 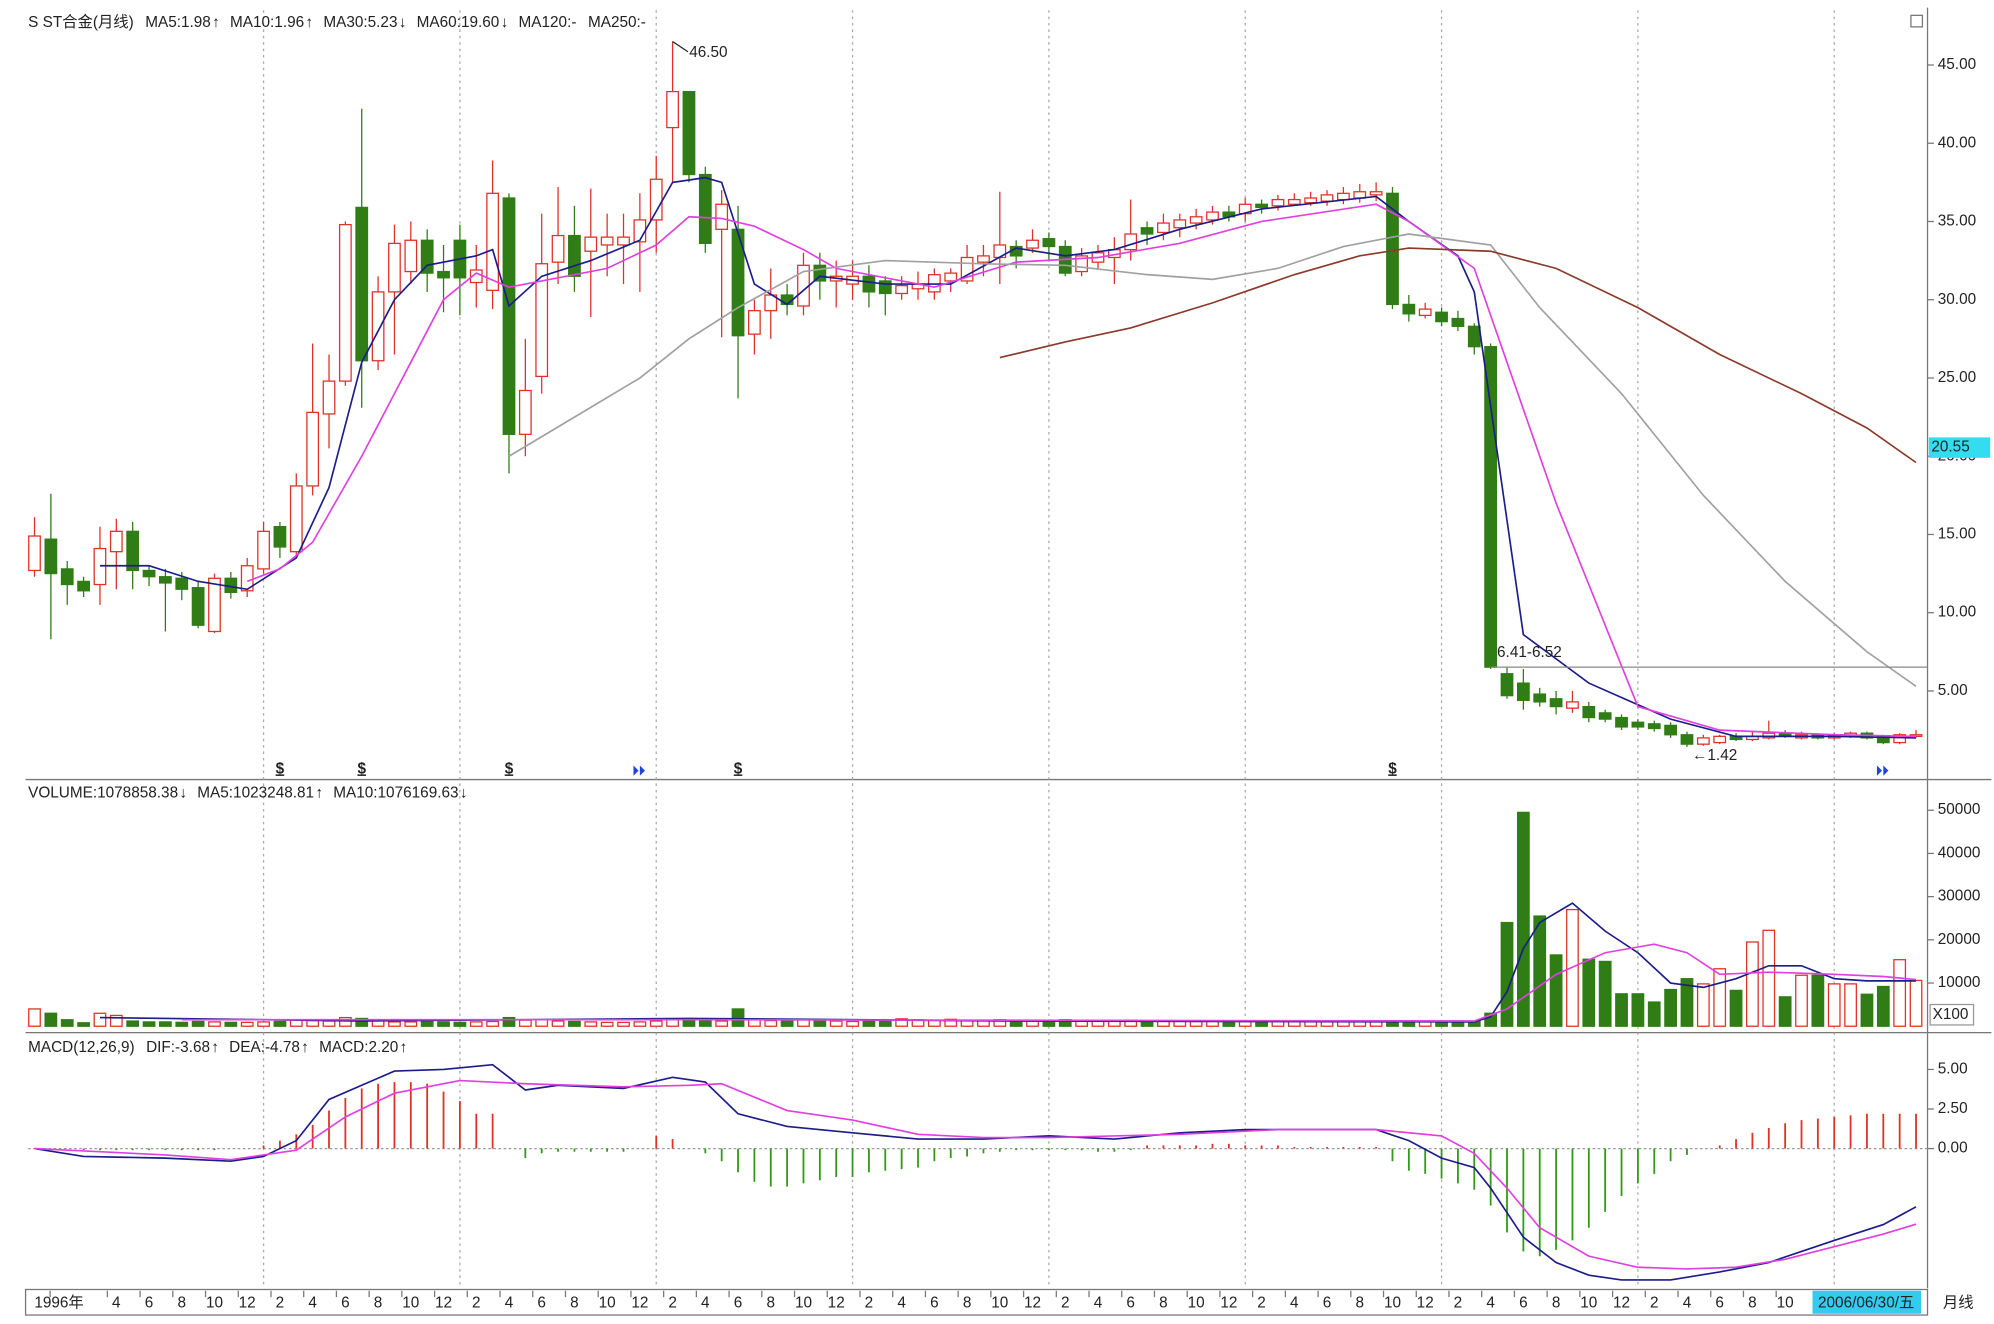 I want to click on unit-label: X100, so click(x=1951, y=1014).